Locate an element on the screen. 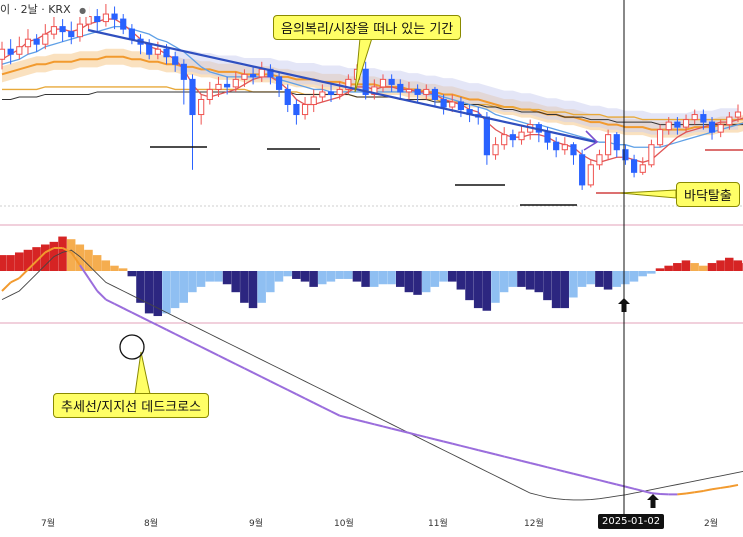  callout-period-text: 음의복리/시장을 떠나 있는 기간 is located at coordinates (367, 29).